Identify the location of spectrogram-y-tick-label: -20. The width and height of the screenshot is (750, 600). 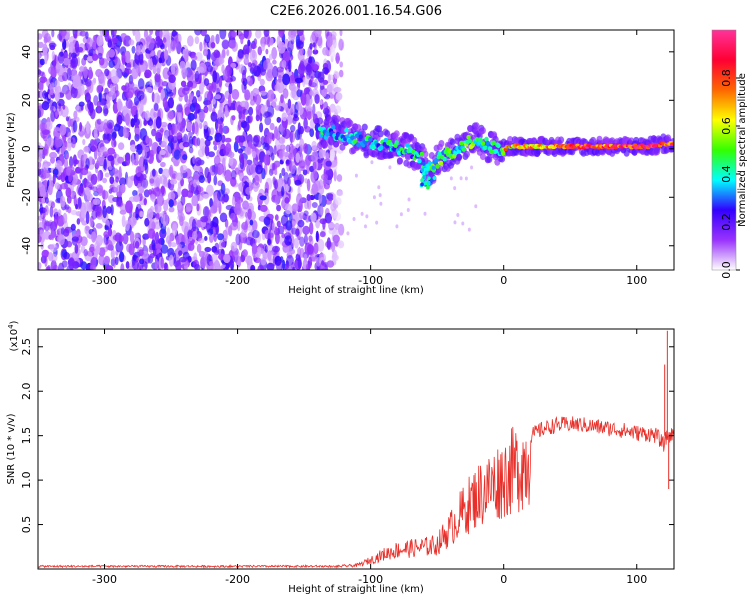
(26, 197).